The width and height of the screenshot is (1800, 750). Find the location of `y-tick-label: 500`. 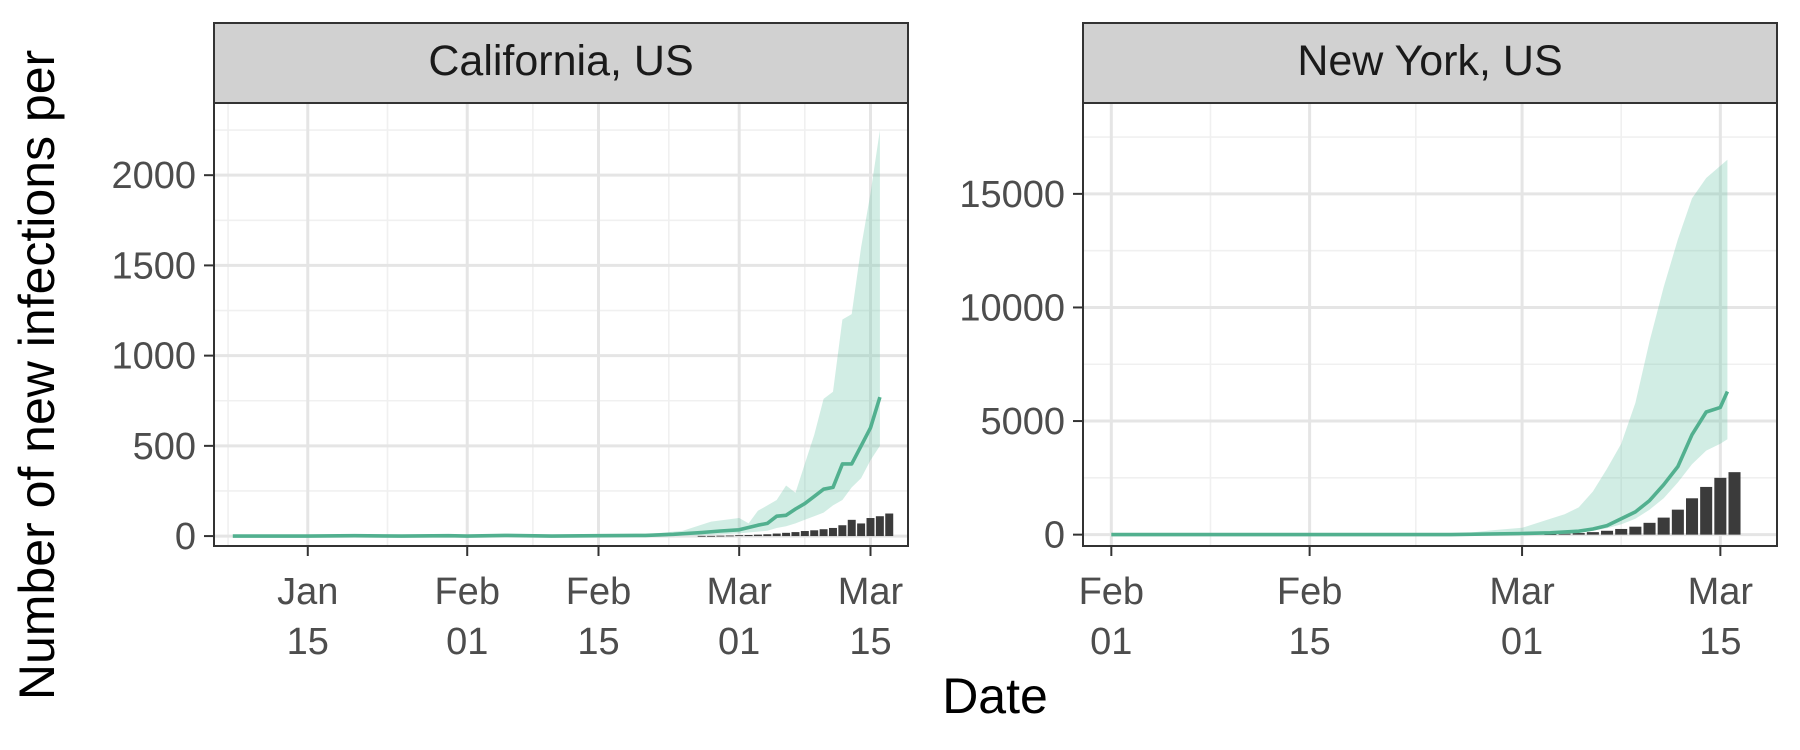

y-tick-label: 500 is located at coordinates (164, 447).